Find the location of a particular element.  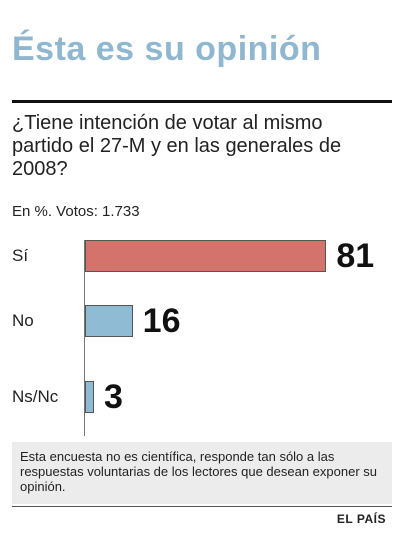

category-label-ns-nc: Ns/Nc is located at coordinates (35, 396).